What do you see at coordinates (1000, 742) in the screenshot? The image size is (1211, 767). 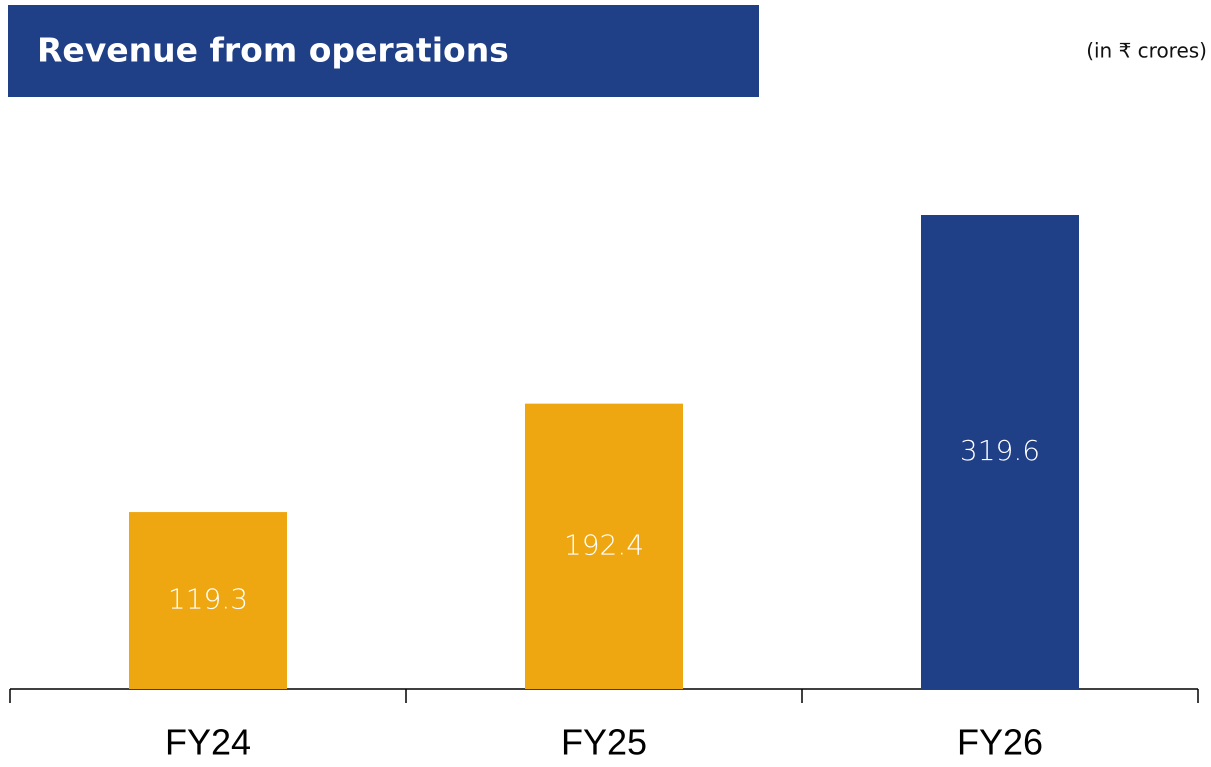 I see `x-tick-label: FY26` at bounding box center [1000, 742].